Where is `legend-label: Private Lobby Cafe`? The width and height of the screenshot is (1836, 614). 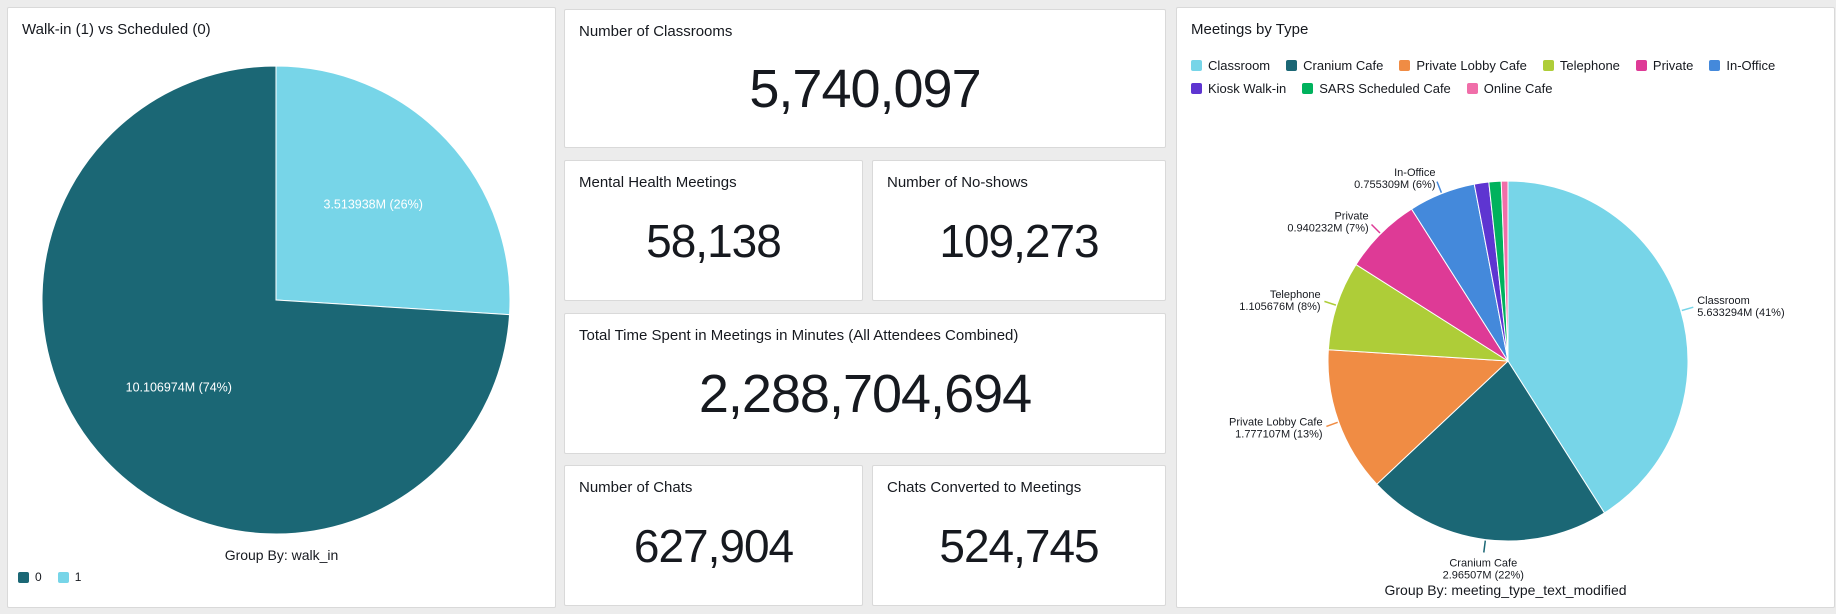
legend-label: Private Lobby Cafe is located at coordinates (1471, 65).